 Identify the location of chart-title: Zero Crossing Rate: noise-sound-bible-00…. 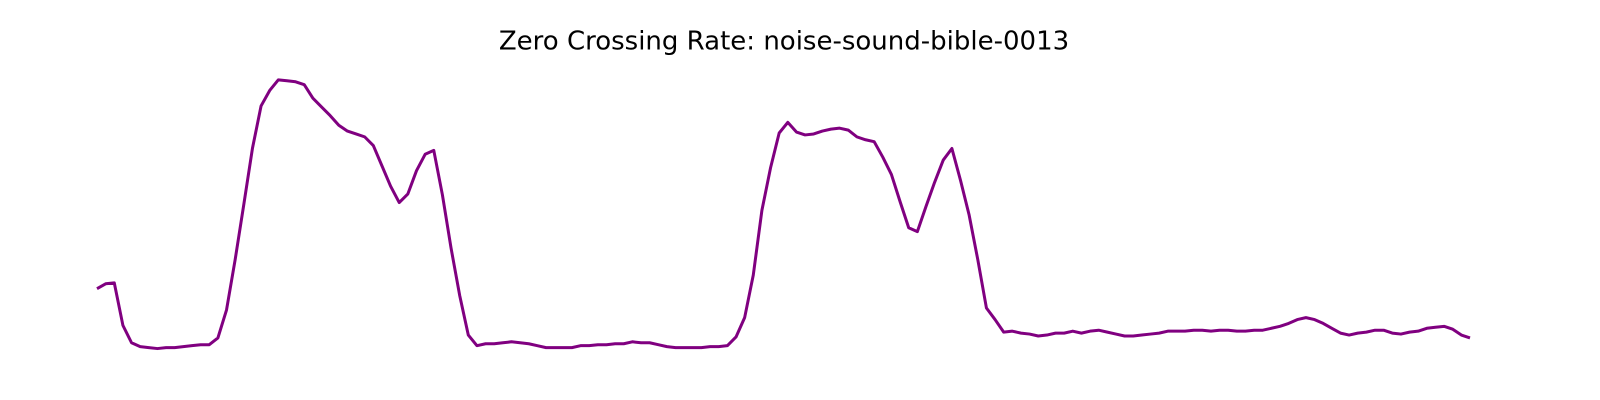
(784, 42).